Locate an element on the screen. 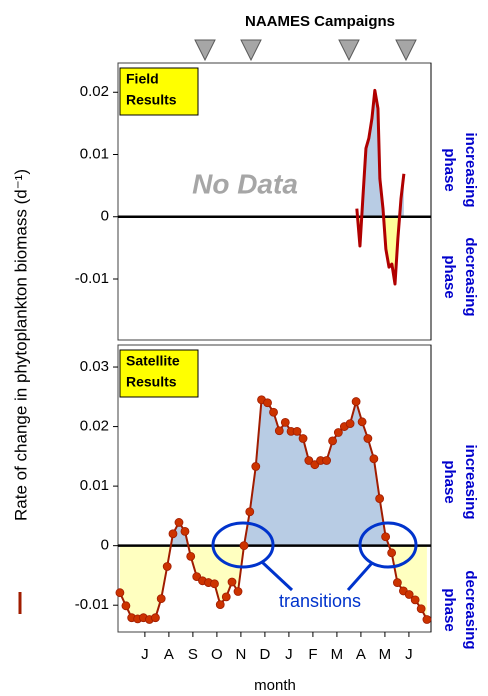 Image resolution: width=488 pixels, height=696 pixels. y-tick-label: 0.03 is located at coordinates (94, 366).